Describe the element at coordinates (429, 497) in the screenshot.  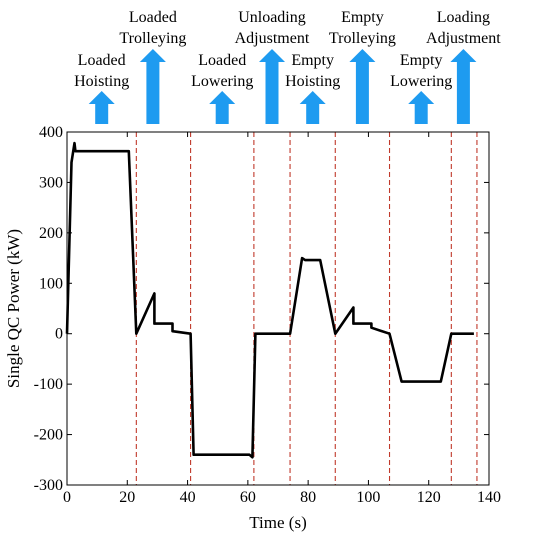
I see `x-tick-label: 120` at that location.